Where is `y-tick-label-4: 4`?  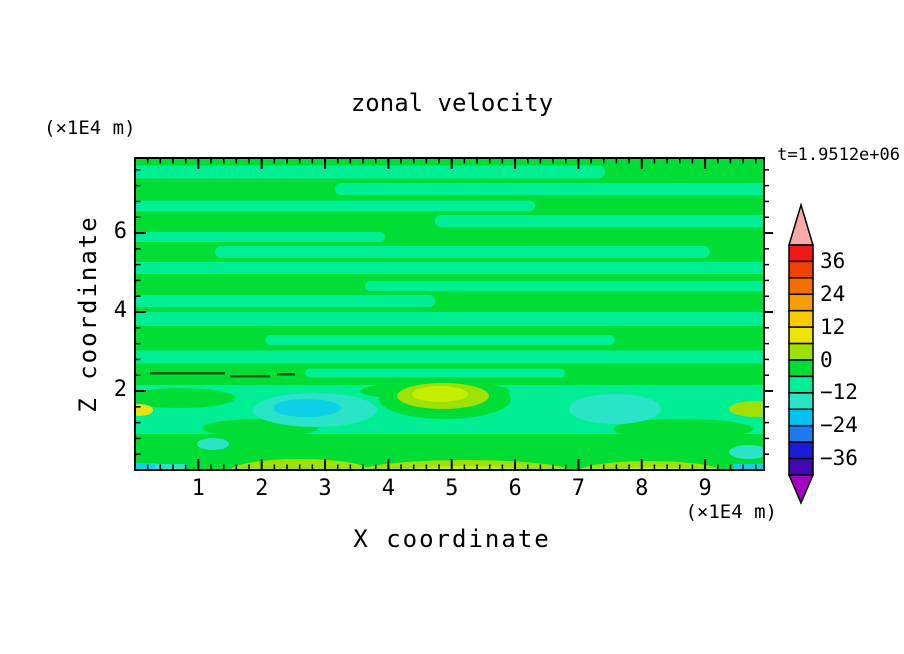
y-tick-label-4: 4 is located at coordinates (120, 310).